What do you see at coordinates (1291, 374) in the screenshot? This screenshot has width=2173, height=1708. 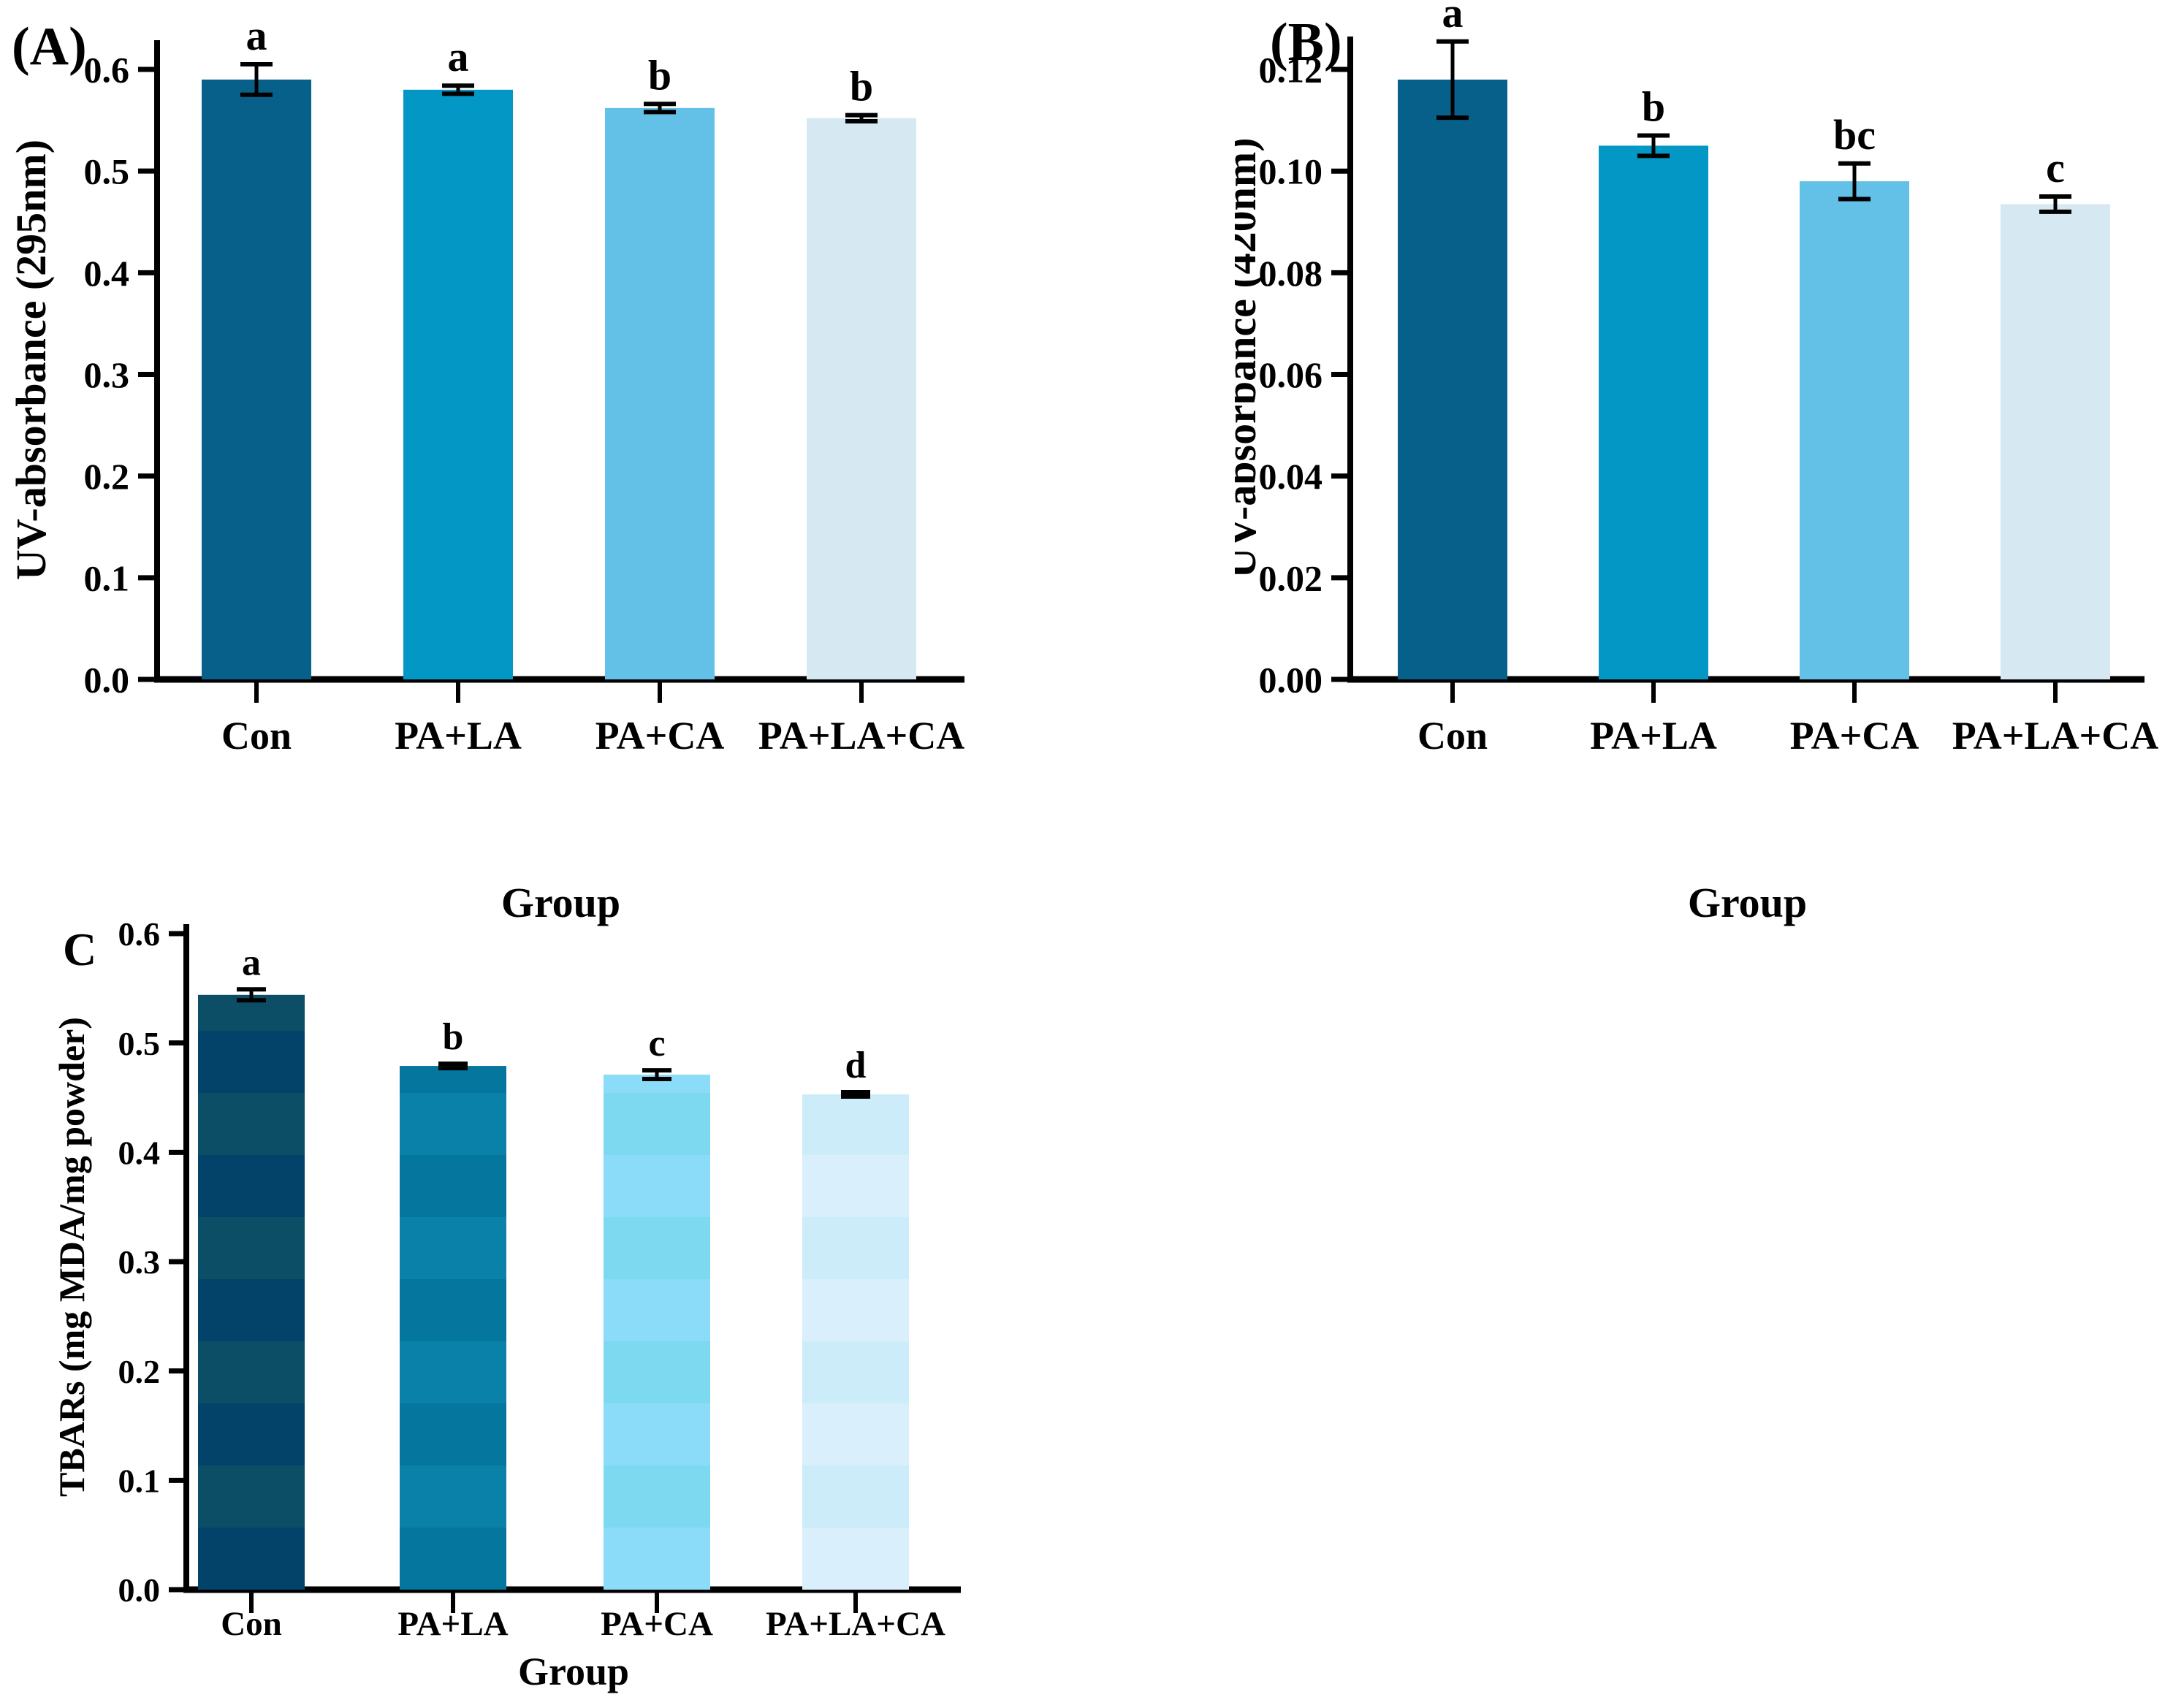 I see `y-tick-label: 0.06` at bounding box center [1291, 374].